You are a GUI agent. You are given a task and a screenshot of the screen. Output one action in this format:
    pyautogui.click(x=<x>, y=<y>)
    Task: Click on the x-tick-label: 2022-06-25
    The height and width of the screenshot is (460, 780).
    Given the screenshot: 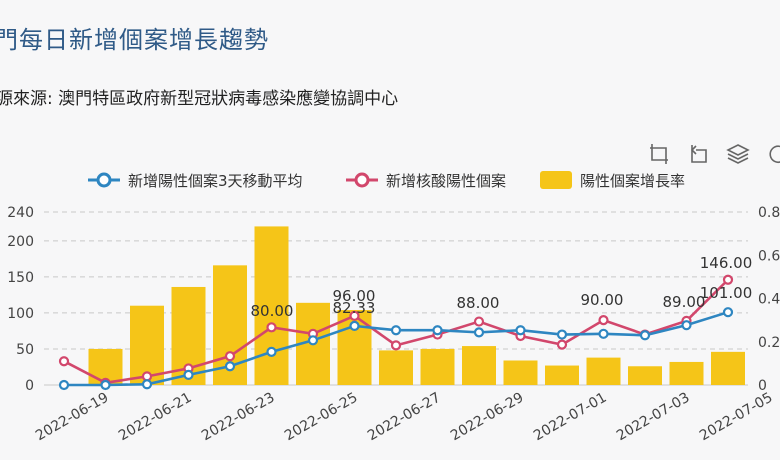 What is the action you would take?
    pyautogui.click(x=321, y=417)
    